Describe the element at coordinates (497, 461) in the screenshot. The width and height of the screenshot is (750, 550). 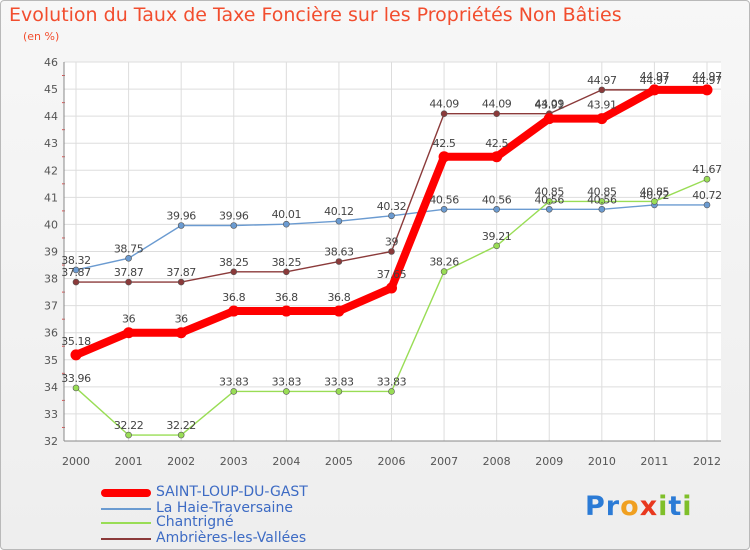
I see `x-tick-label: 2008` at that location.